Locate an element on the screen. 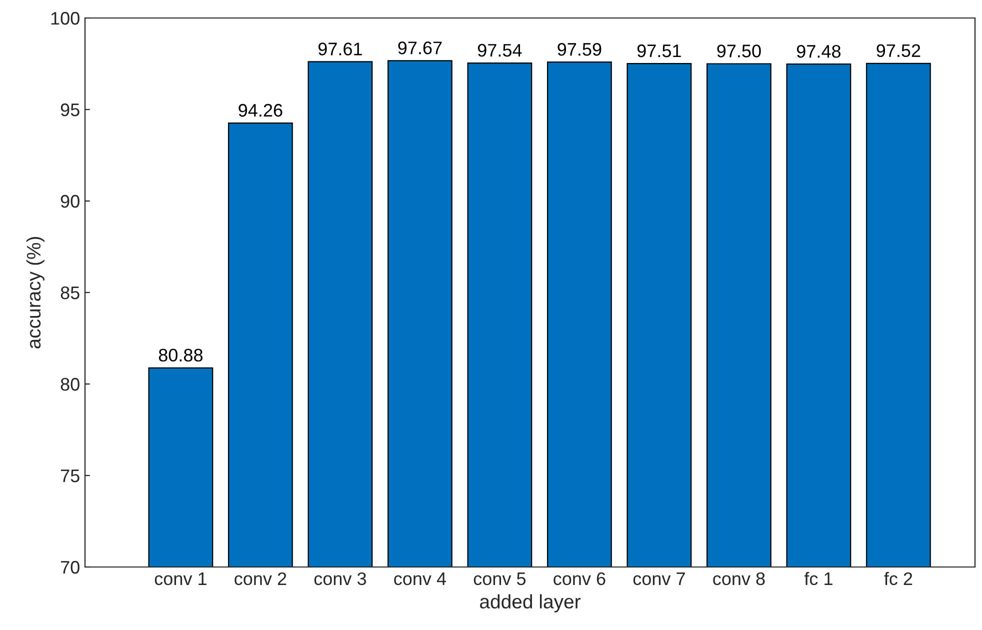 The image size is (982, 630). data-label: 94.26 is located at coordinates (260, 110).